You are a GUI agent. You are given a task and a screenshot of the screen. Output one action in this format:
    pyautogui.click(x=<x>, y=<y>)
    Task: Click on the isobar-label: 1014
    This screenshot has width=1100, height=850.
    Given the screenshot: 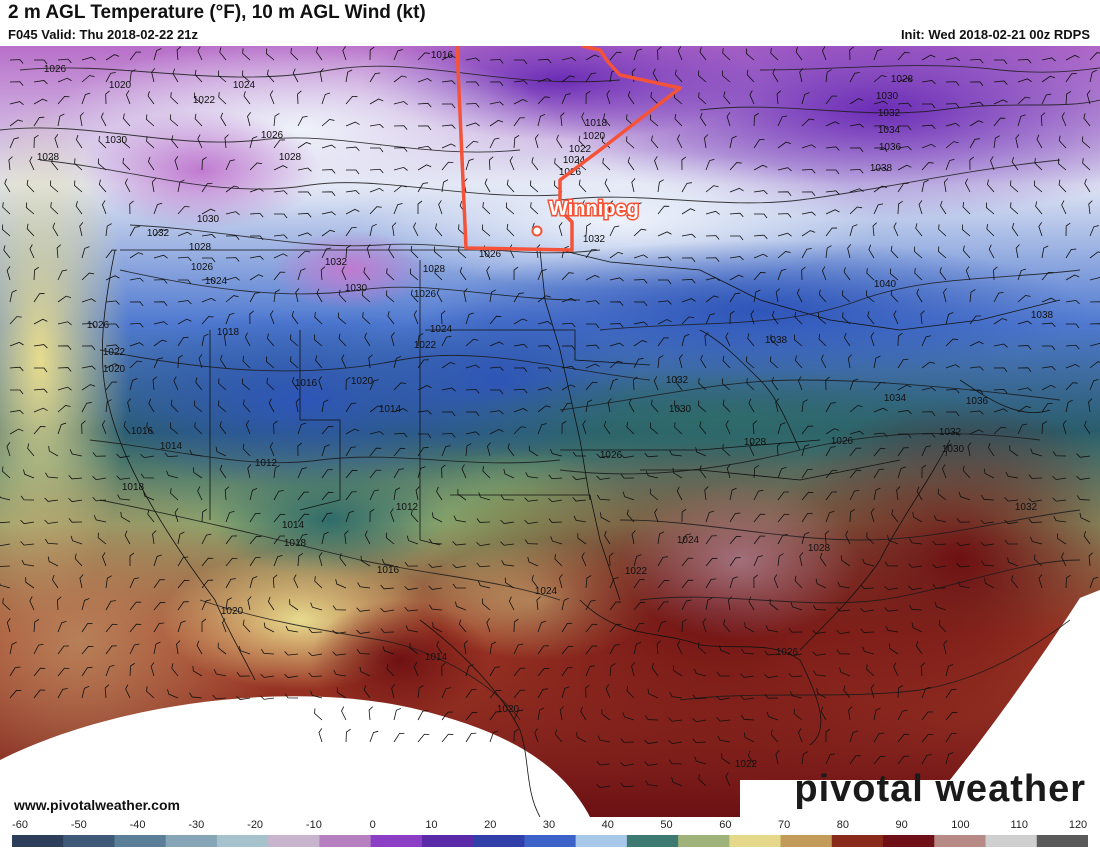 What is the action you would take?
    pyautogui.click(x=293, y=525)
    